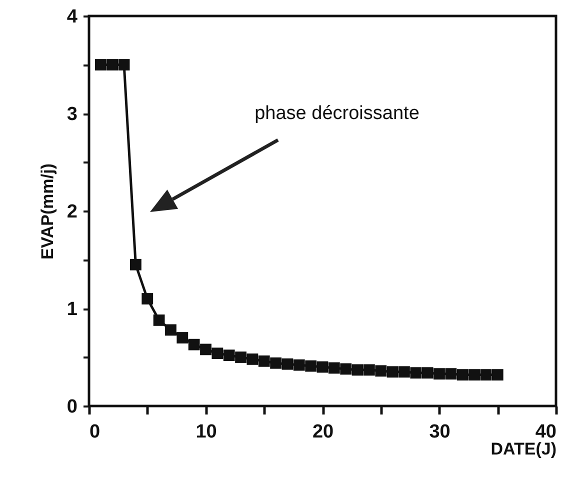  Describe the element at coordinates (47, 211) in the screenshot. I see `y-axis-title: EVAP(mm/j)` at that location.